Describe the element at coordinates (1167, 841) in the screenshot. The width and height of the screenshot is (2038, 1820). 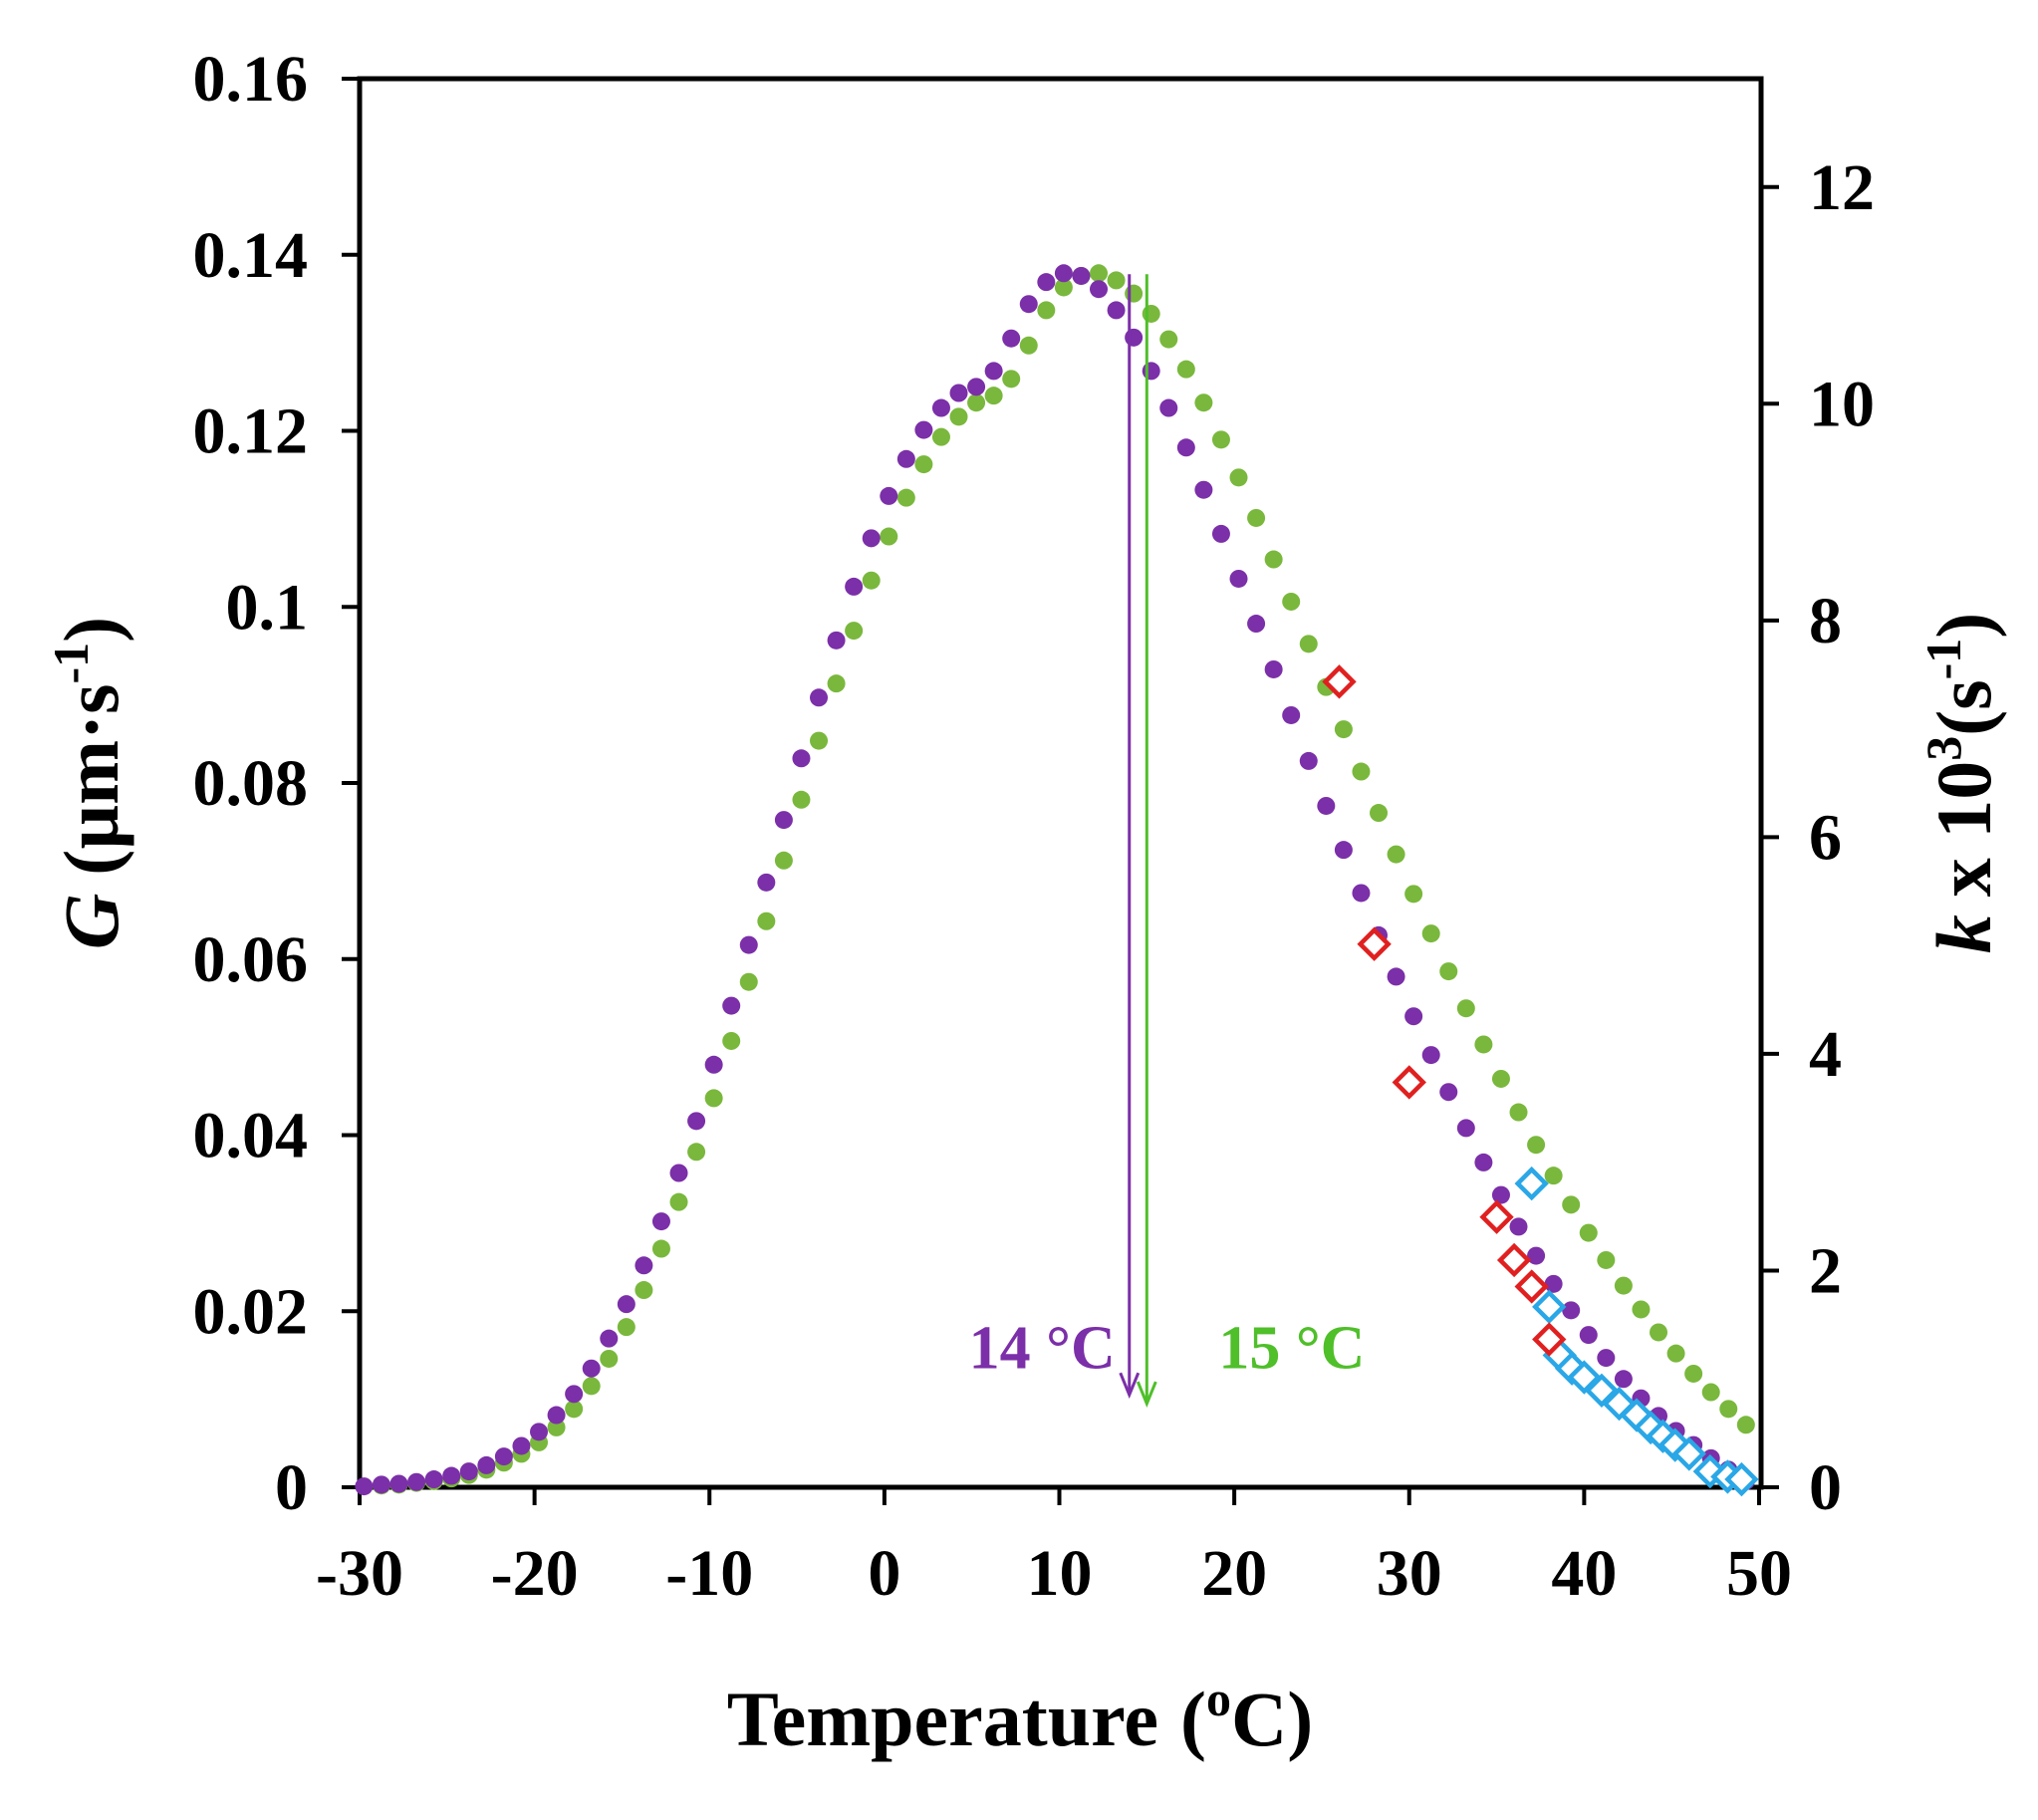
I see `annotations: 14 °C 15 °C` at that location.